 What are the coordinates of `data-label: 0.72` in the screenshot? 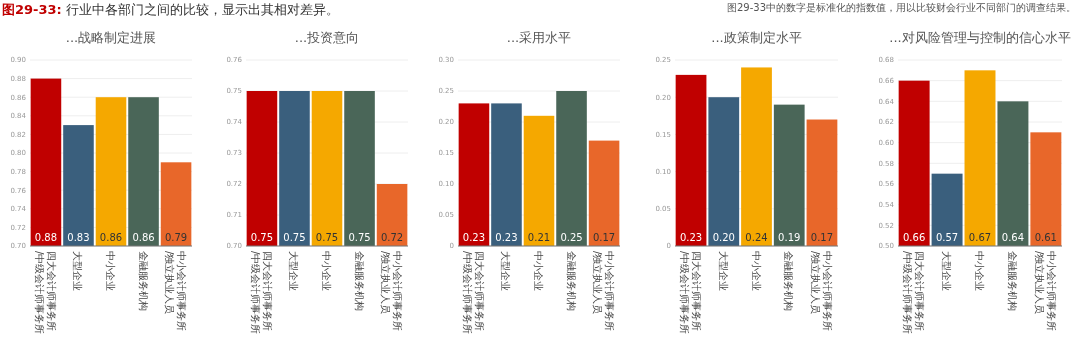 It's located at (392, 237).